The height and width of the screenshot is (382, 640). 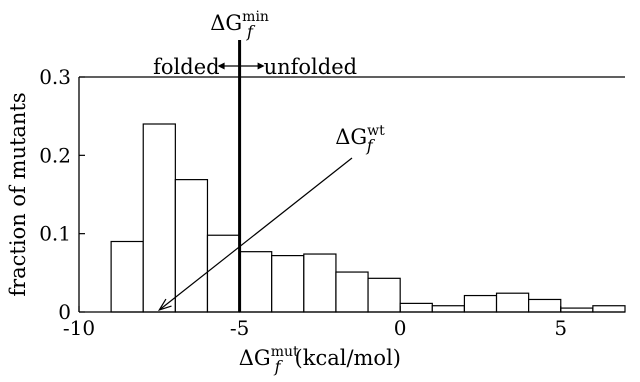 I want to click on wildtype-arrow-shaft, so click(x=255, y=234).